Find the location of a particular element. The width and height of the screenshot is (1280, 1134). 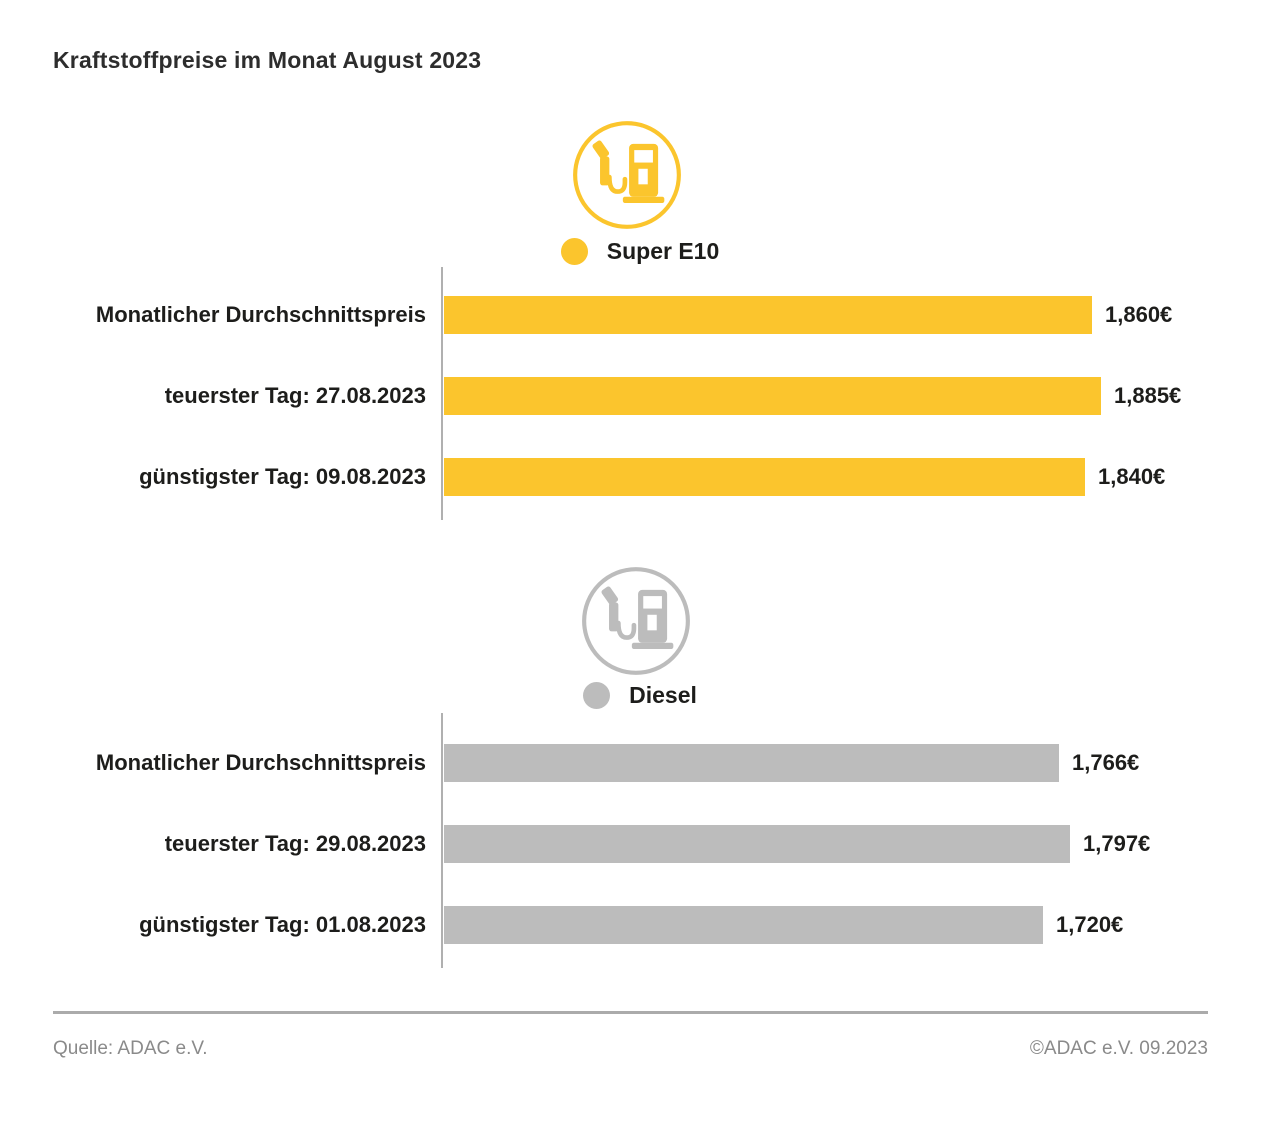

bar-row: teuerster Tag: 29.08.2023 1,797€ is located at coordinates (640, 844).